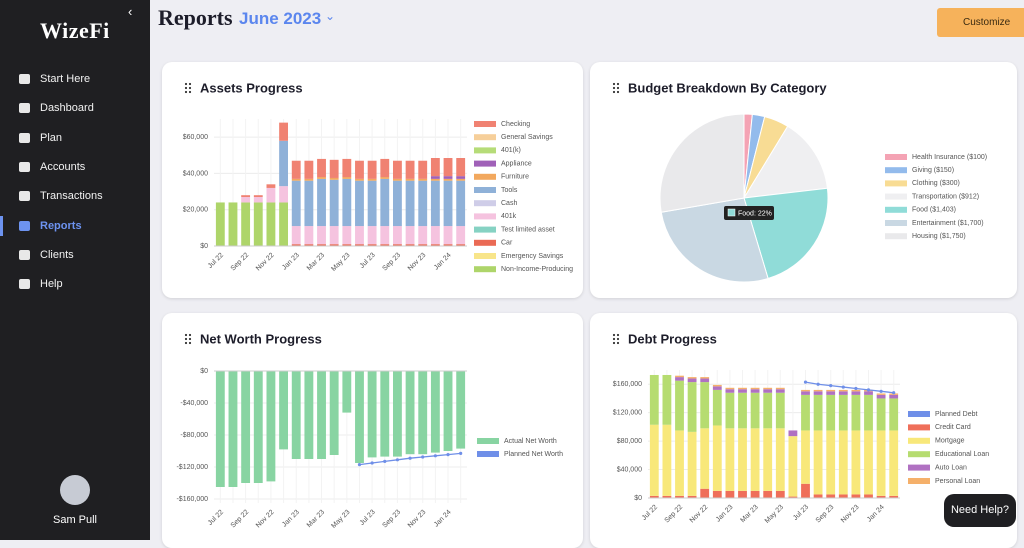  I want to click on pie-slice, so click(785, 162).